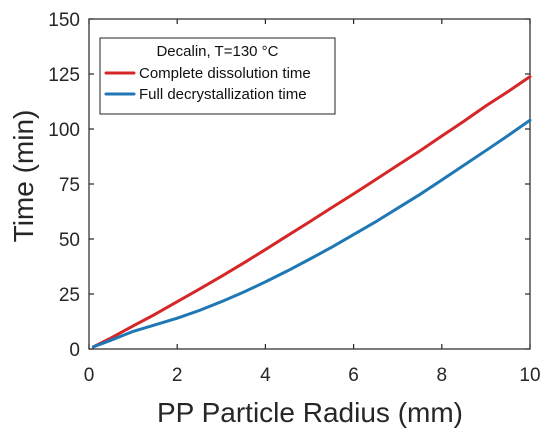 This screenshot has height=434, width=550. What do you see at coordinates (64, 20) in the screenshot?
I see `y-tick-label: 150` at bounding box center [64, 20].